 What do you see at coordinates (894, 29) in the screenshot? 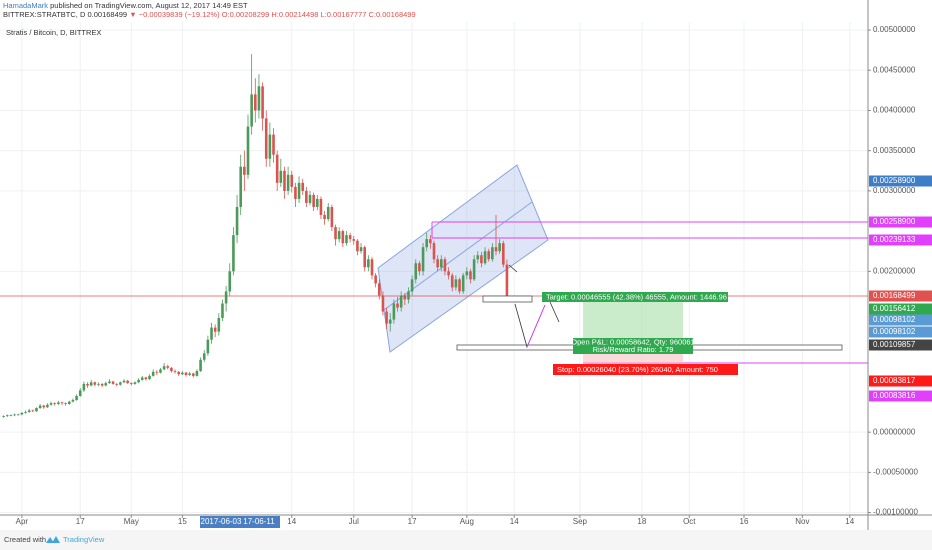
I see `y-tick-label: 0.00500000` at bounding box center [894, 29].